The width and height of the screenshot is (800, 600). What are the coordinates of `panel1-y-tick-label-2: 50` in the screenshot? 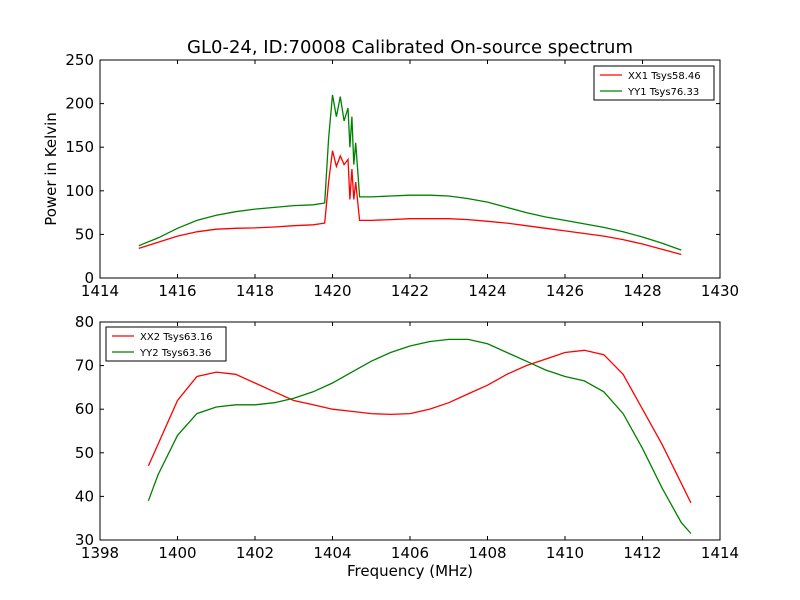 It's located at (84, 453).